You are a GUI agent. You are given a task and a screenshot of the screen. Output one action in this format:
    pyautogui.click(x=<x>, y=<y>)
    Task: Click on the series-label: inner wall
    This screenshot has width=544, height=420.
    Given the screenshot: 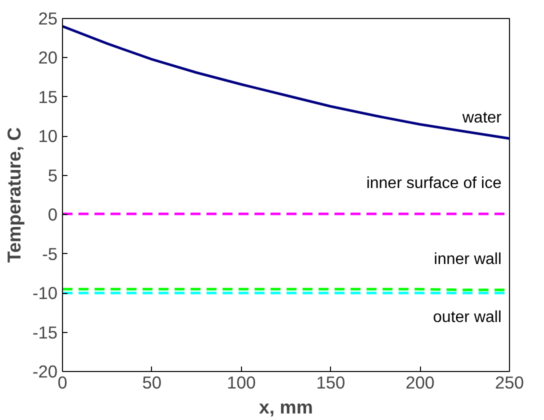 What is the action you would take?
    pyautogui.click(x=468, y=259)
    